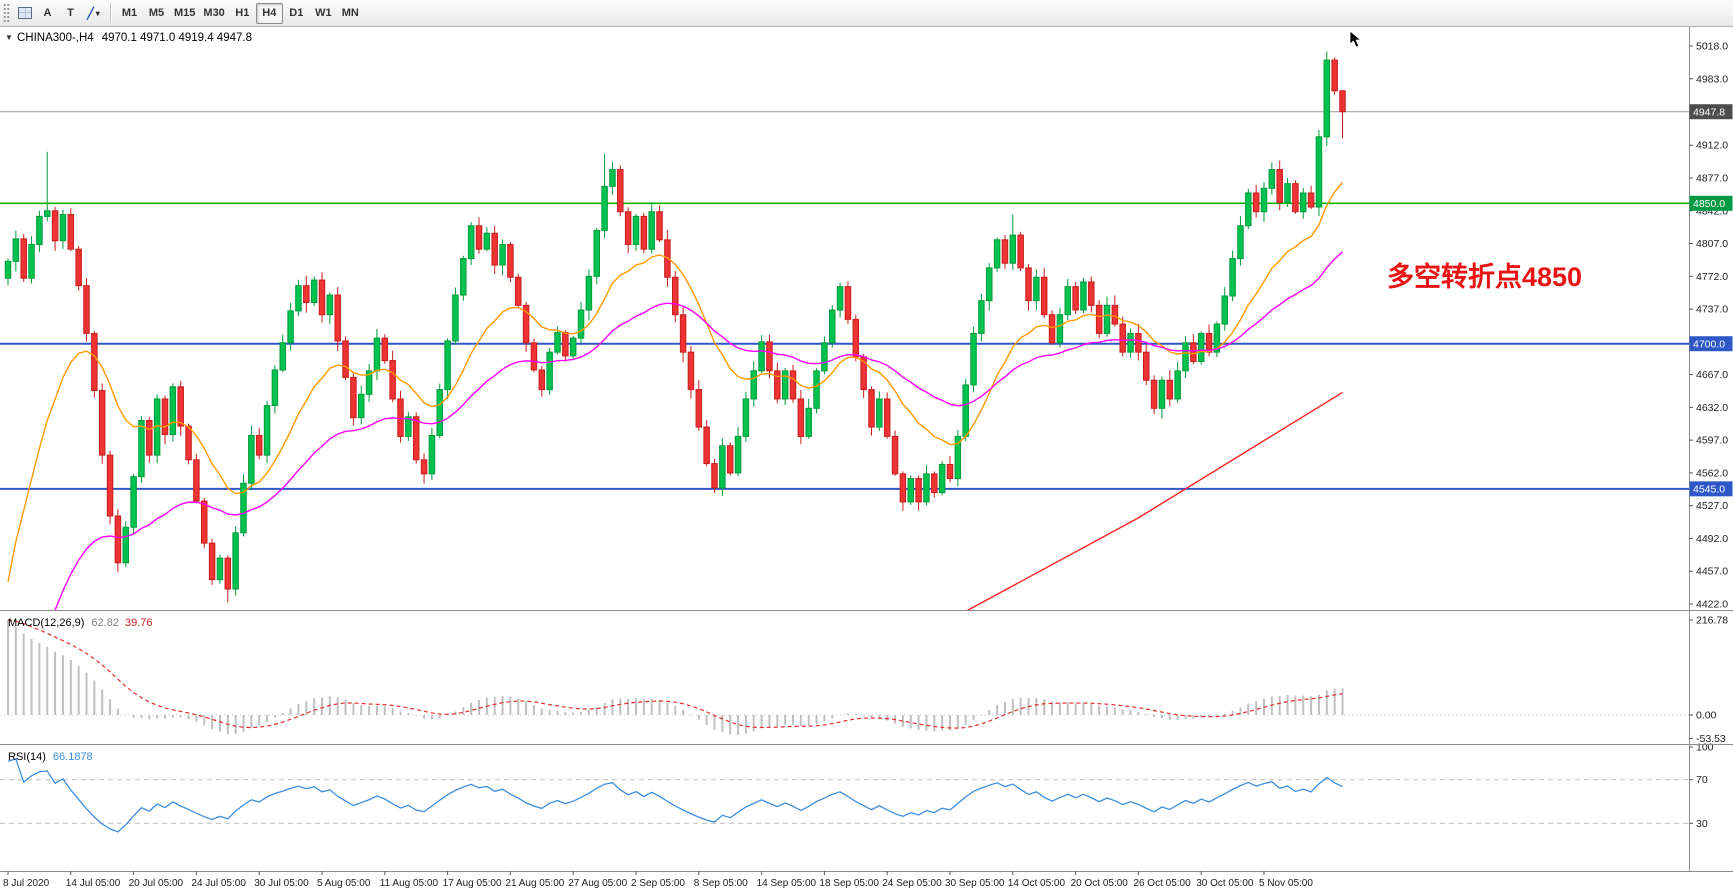 The image size is (1733, 894). I want to click on price-tick-label: 4492.0, so click(1712, 539).